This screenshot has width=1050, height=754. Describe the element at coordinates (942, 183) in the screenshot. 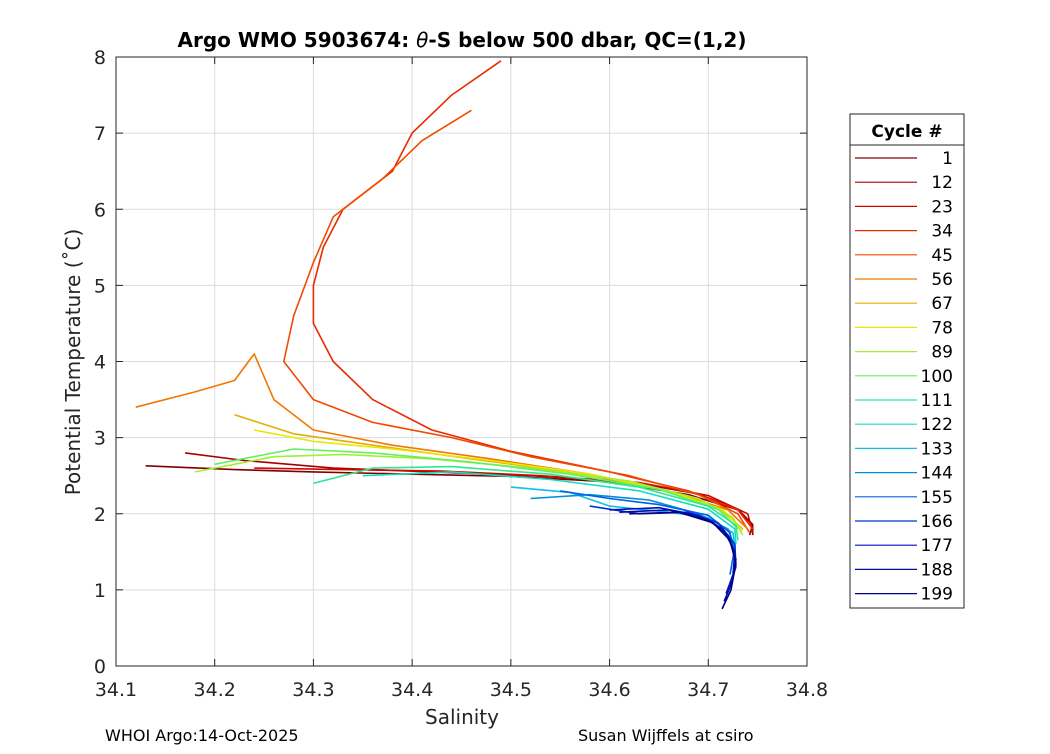

I see `legend-label-12: 12` at that location.